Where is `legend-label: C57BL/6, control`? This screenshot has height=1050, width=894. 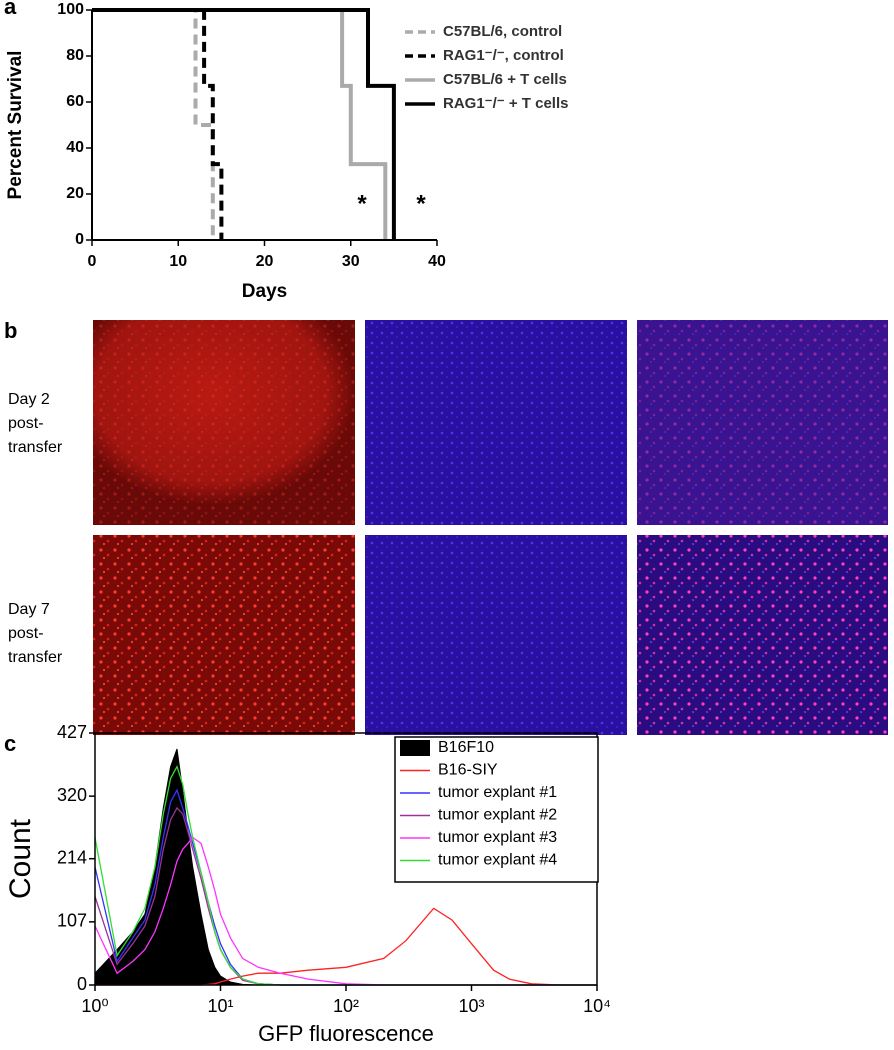 legend-label: C57BL/6, control is located at coordinates (502, 31).